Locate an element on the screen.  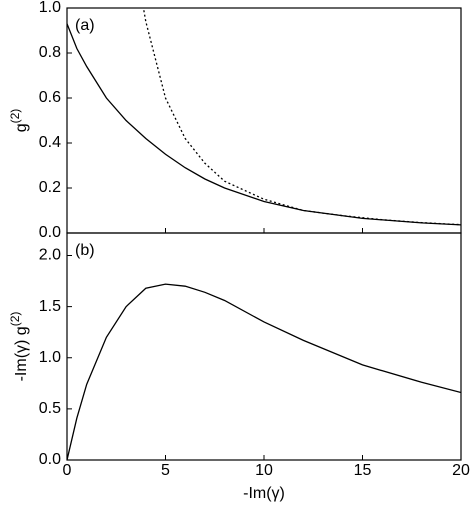
y-axis-label: -Im(γ) g(2) is located at coordinates (19, 347).